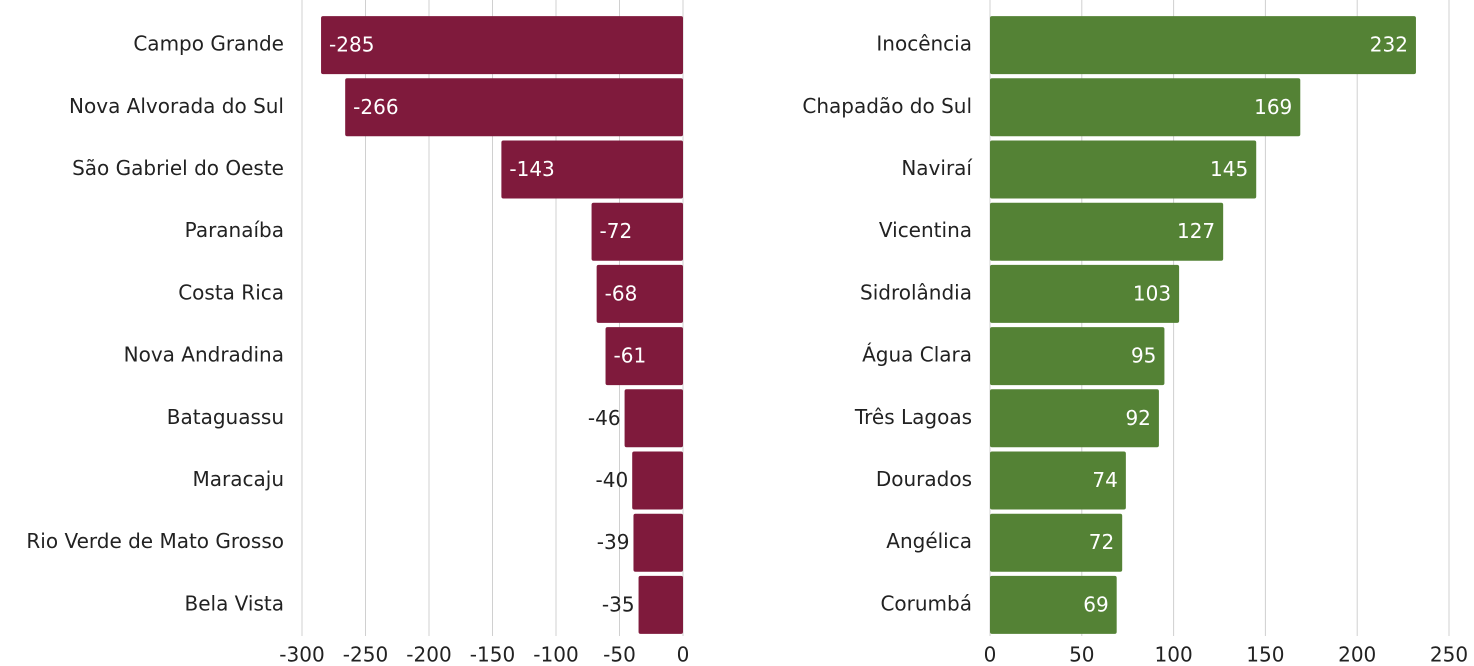 Image resolution: width=1474 pixels, height=666 pixels. I want to click on x-tick-label: -250, so click(365, 654).